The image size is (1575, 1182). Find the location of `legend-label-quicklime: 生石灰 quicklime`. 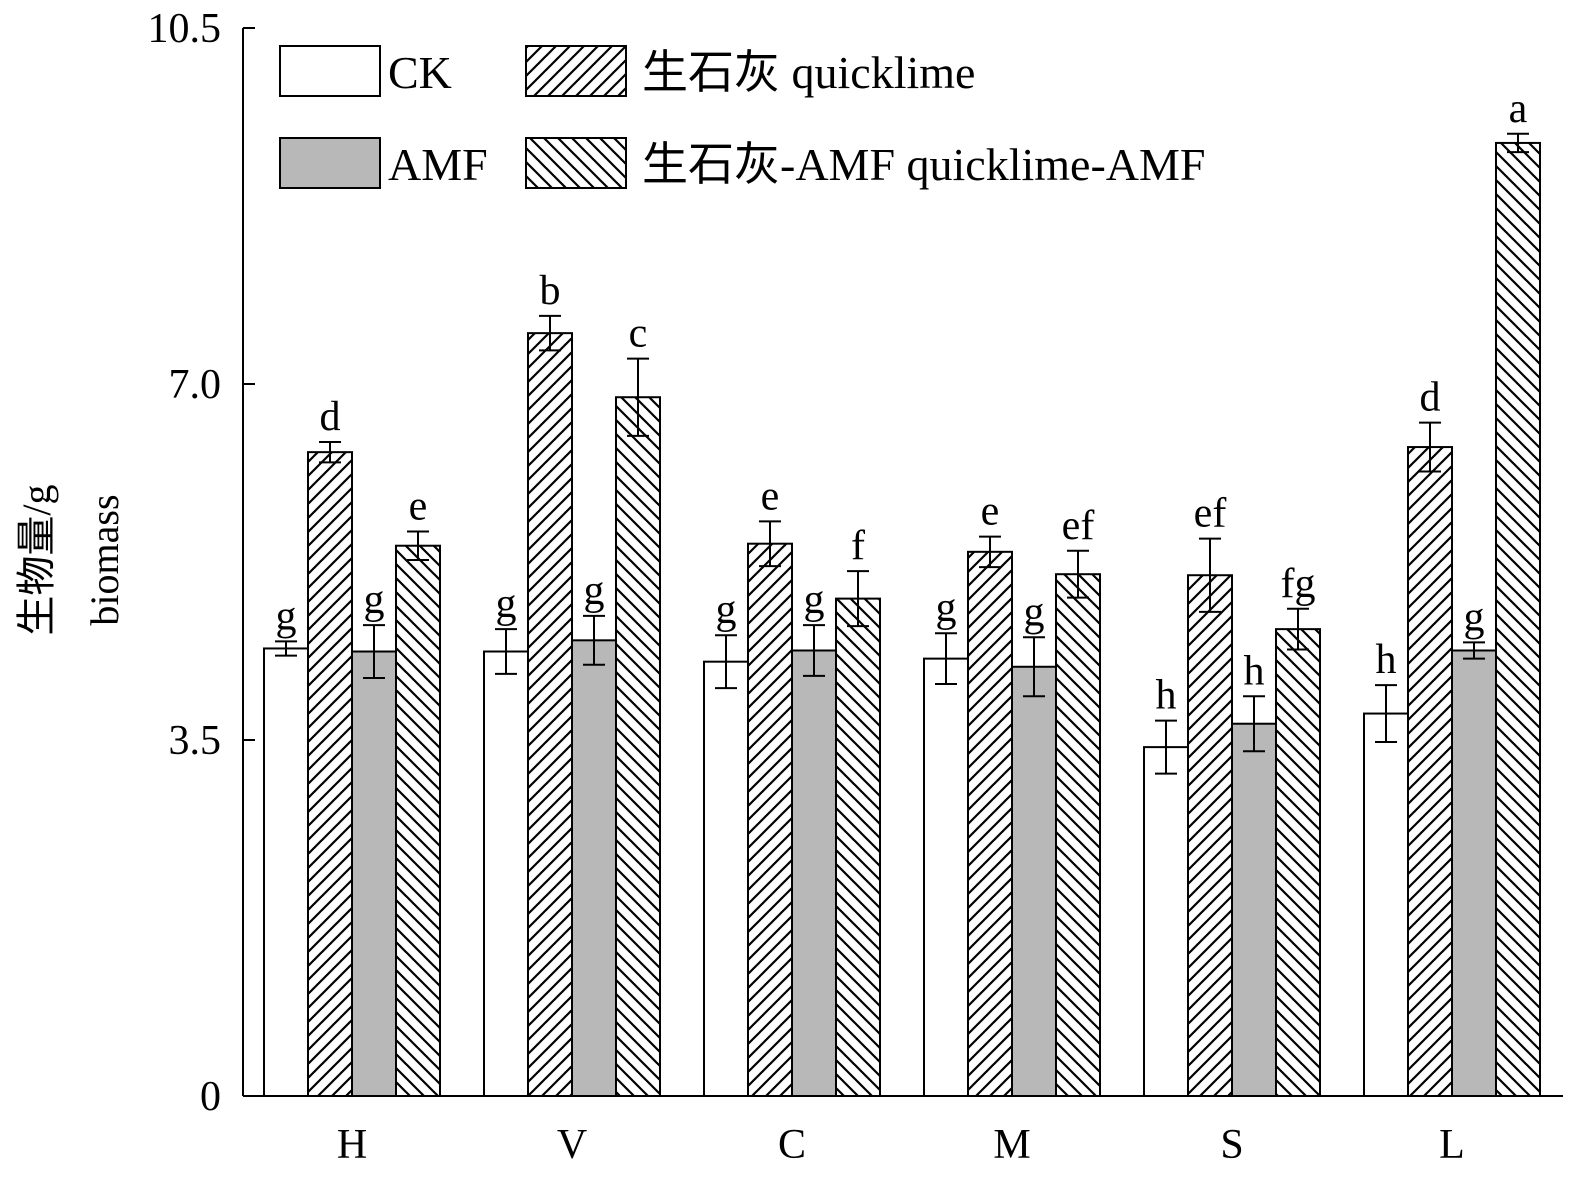

legend-label-quicklime: 生石灰 quicklime is located at coordinates (808, 72).